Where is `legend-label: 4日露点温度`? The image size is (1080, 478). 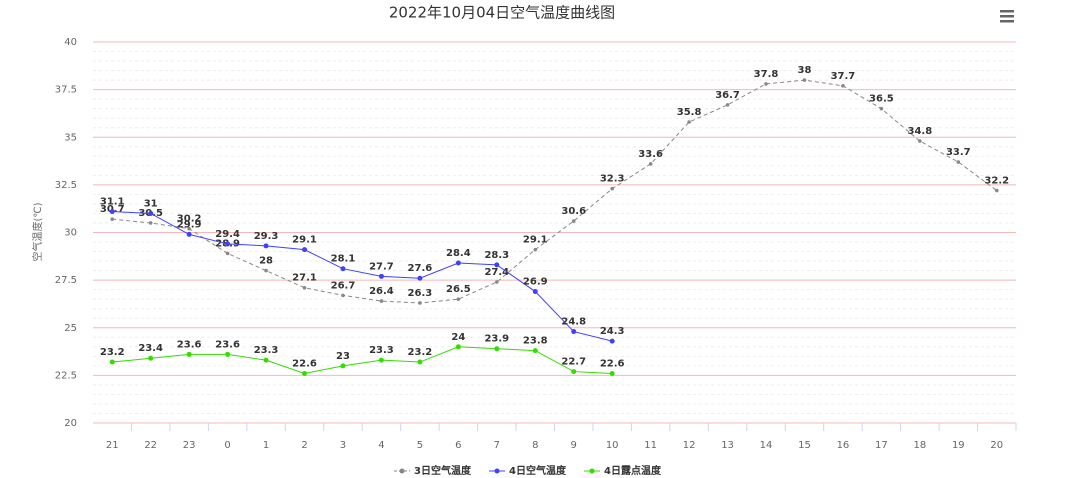
legend-label: 4日露点温度 is located at coordinates (633, 470).